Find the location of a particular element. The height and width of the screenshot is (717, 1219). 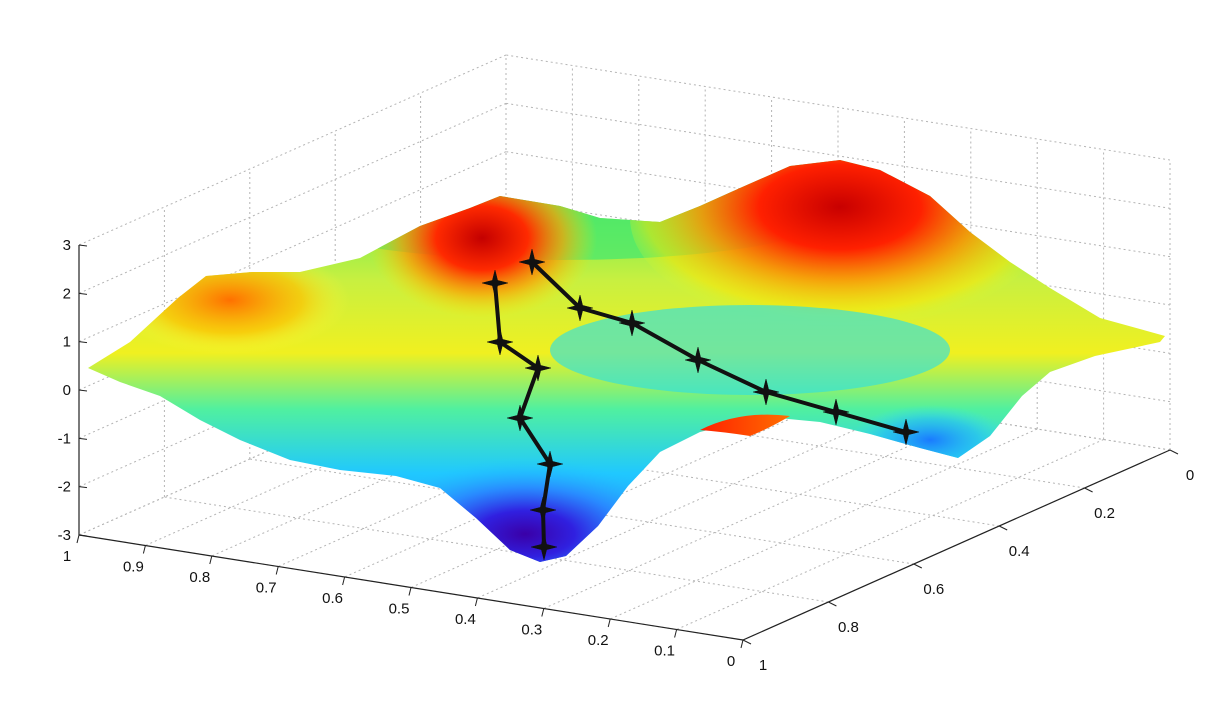

surface-ridge is located at coordinates (230, 300).